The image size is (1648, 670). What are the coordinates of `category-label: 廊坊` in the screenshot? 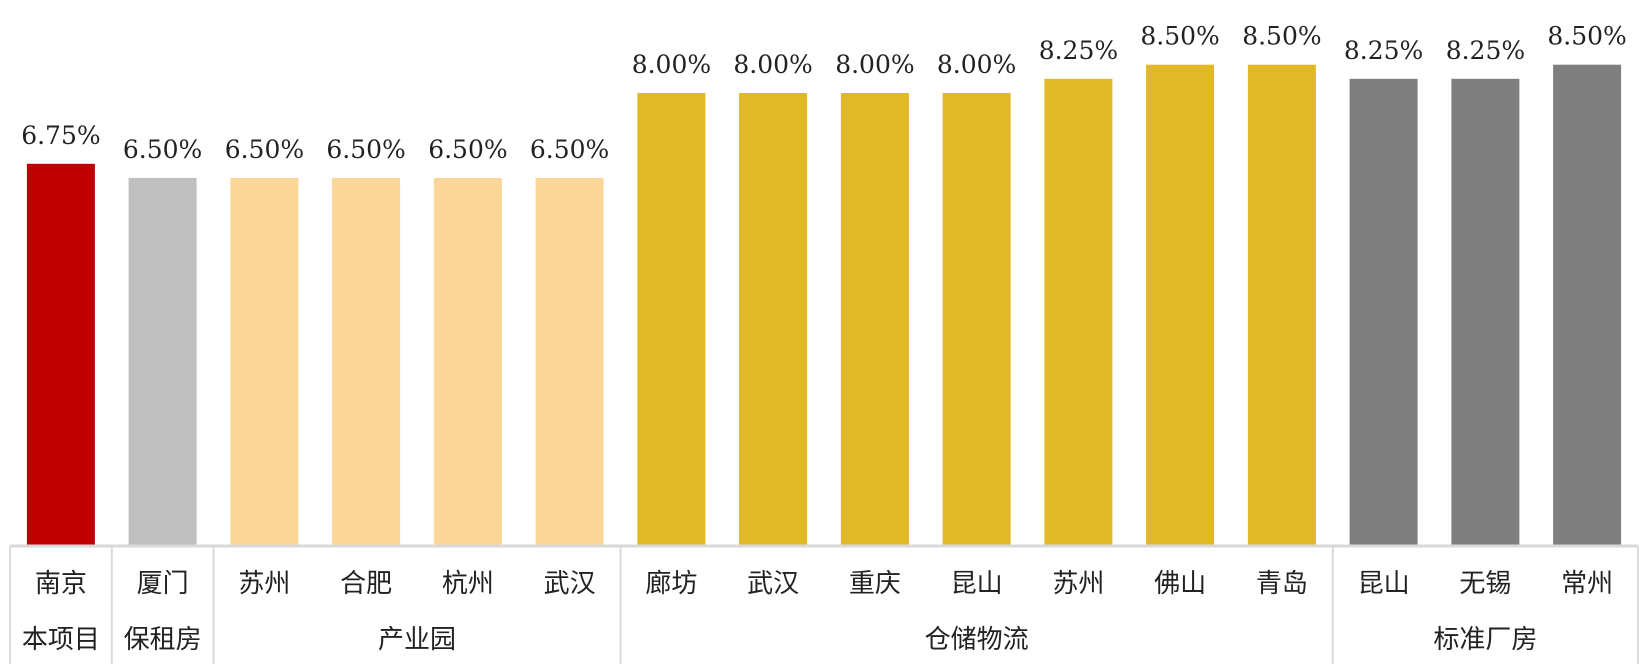 It's located at (671, 584).